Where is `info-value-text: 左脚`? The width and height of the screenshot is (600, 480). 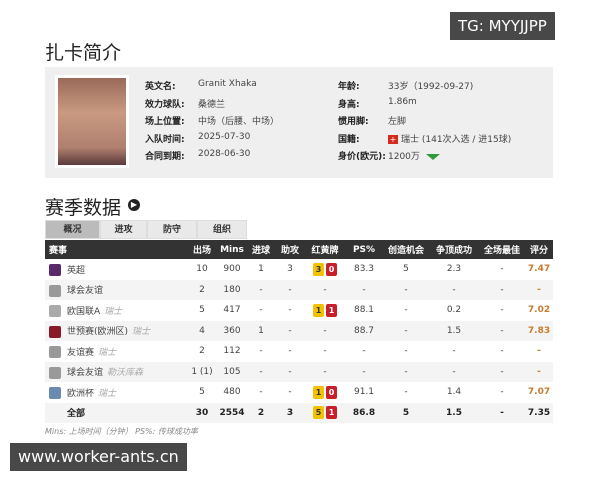
info-value-text: 左脚 is located at coordinates (397, 122).